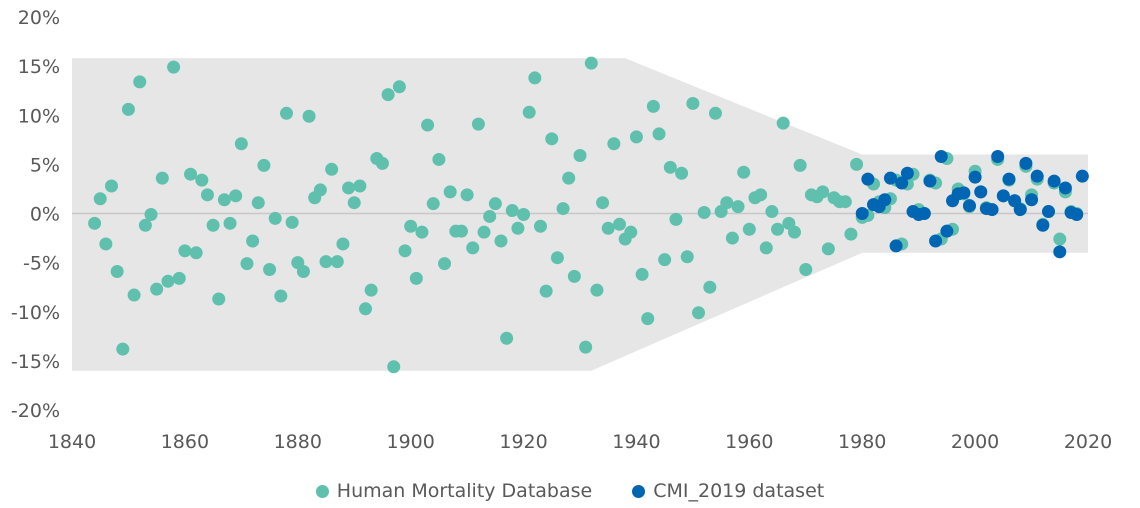  I want to click on y-tick-label: 5%, so click(45, 165).